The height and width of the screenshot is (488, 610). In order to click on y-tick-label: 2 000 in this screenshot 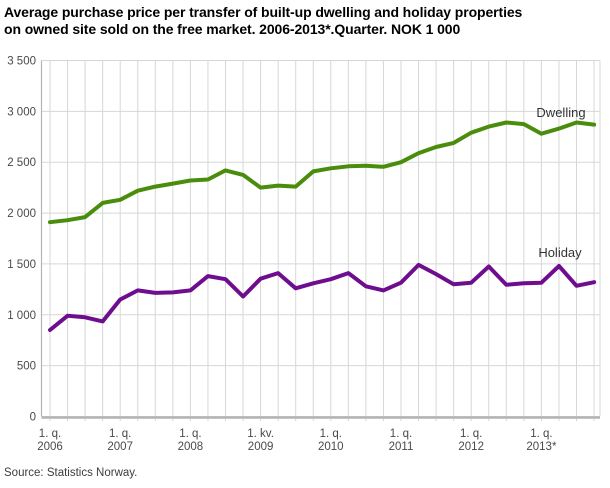, I will do `click(21, 214)`.